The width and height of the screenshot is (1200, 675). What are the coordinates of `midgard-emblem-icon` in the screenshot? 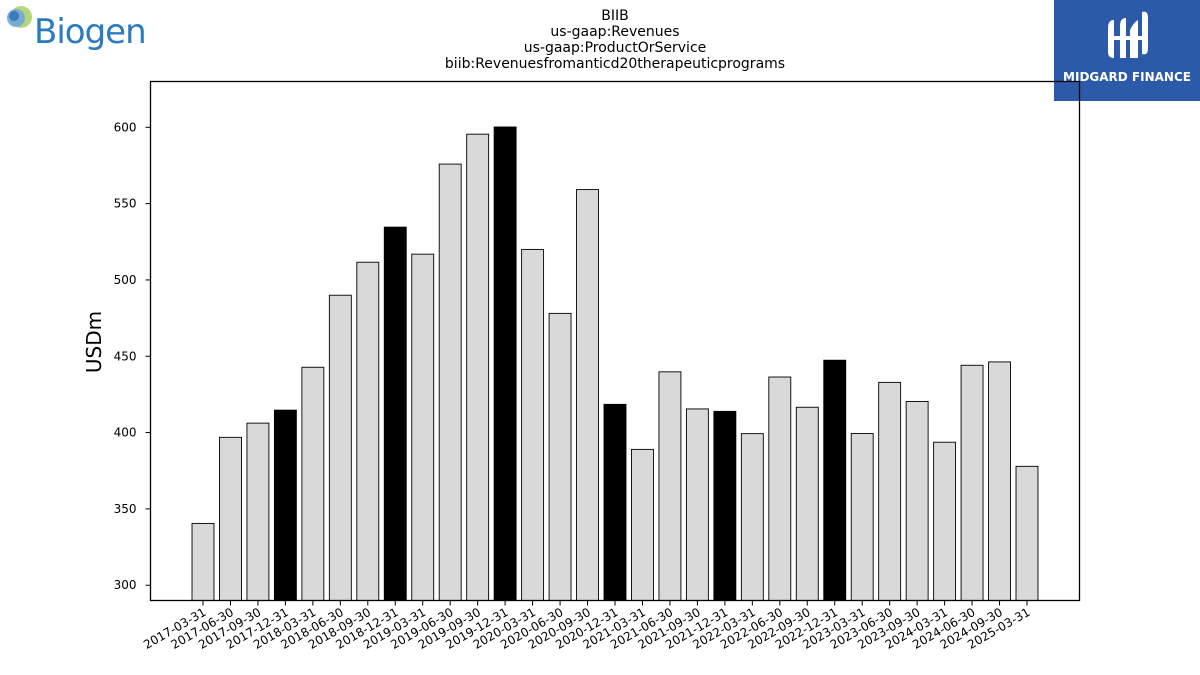 It's located at (1128, 34).